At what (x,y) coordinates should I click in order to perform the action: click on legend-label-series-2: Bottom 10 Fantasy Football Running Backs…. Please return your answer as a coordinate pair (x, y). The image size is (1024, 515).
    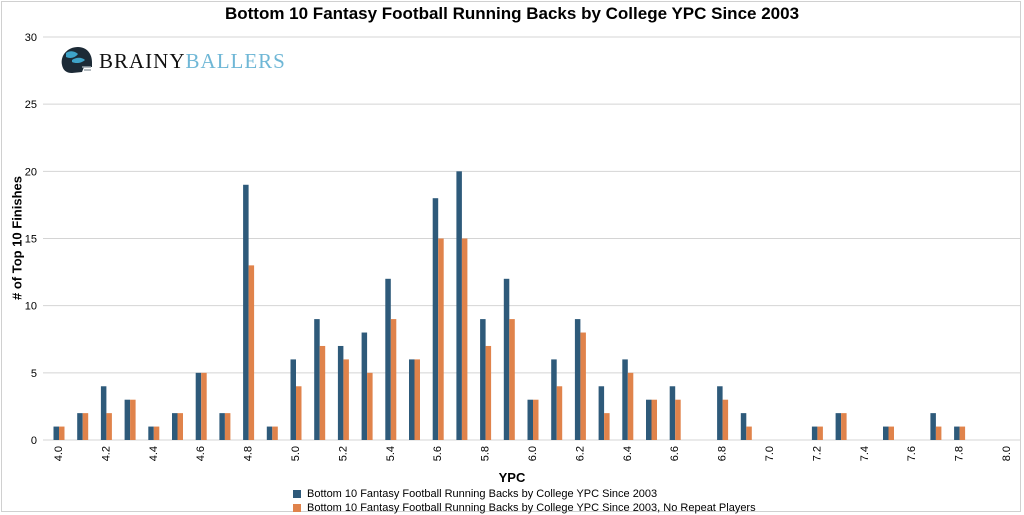
    Looking at the image, I should click on (531, 508).